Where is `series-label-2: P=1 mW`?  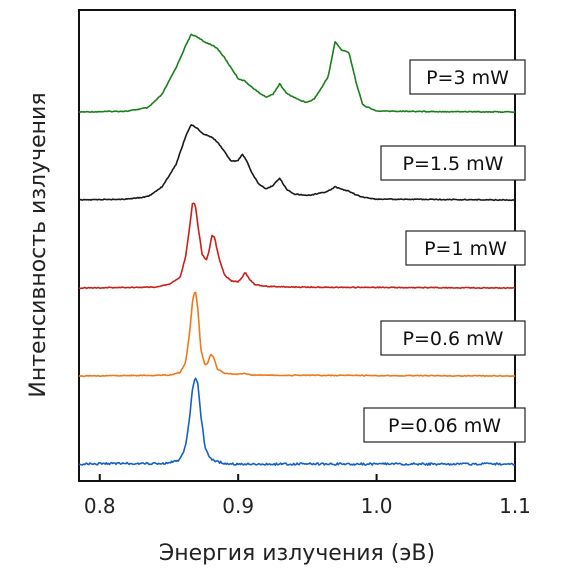 series-label-2: P=1 mW is located at coordinates (465, 249).